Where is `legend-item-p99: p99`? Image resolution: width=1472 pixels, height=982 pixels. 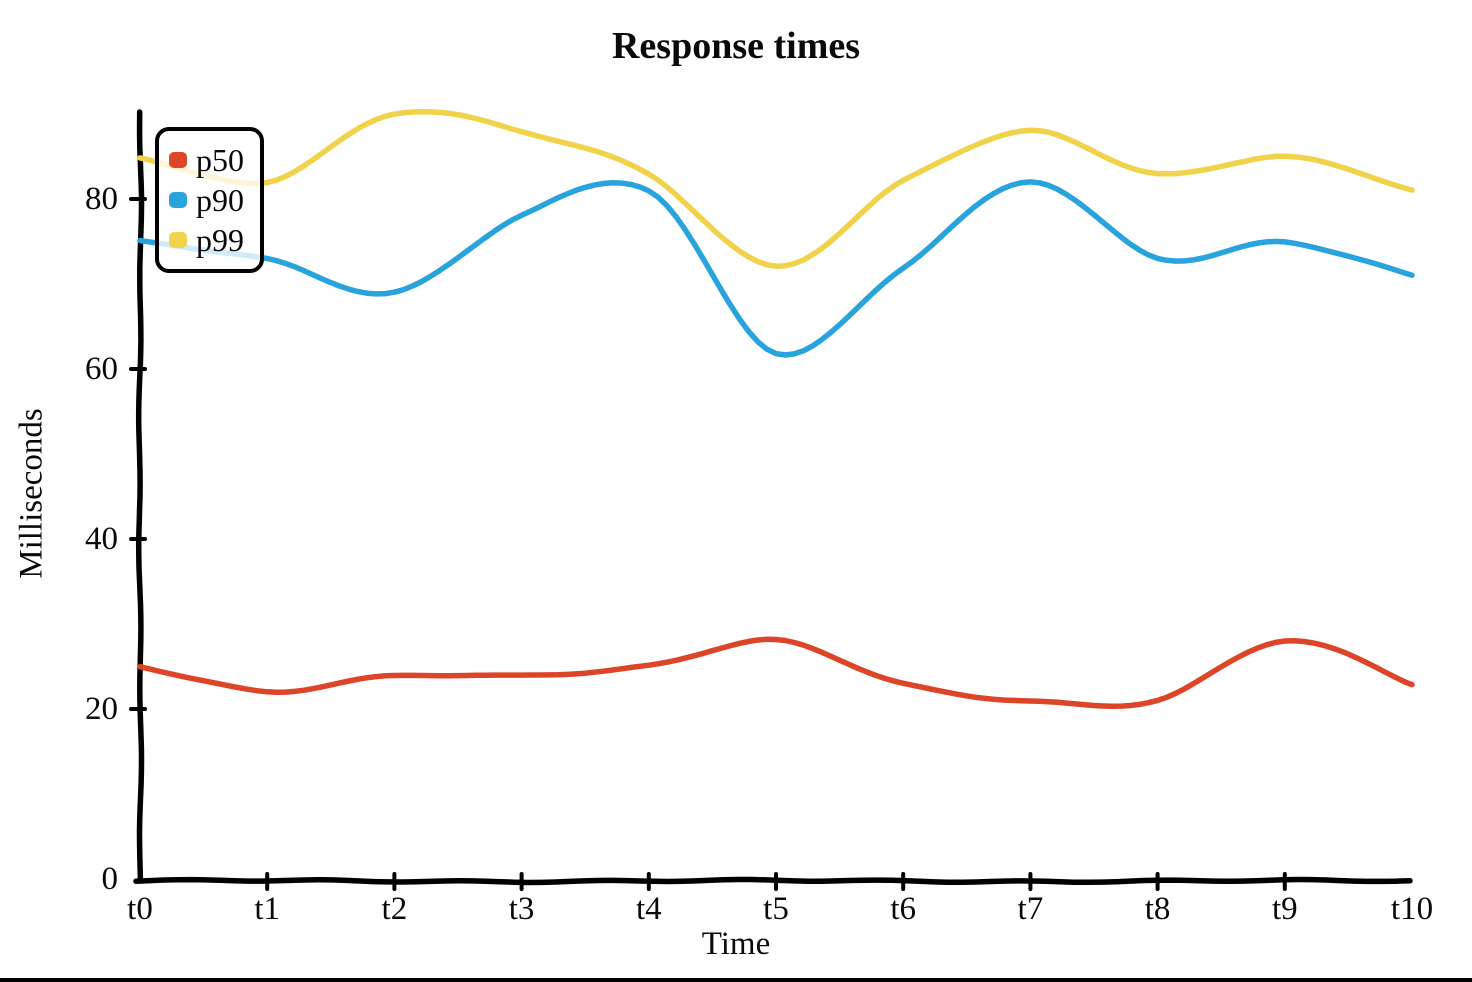
legend-item-p99: p99 is located at coordinates (206, 240).